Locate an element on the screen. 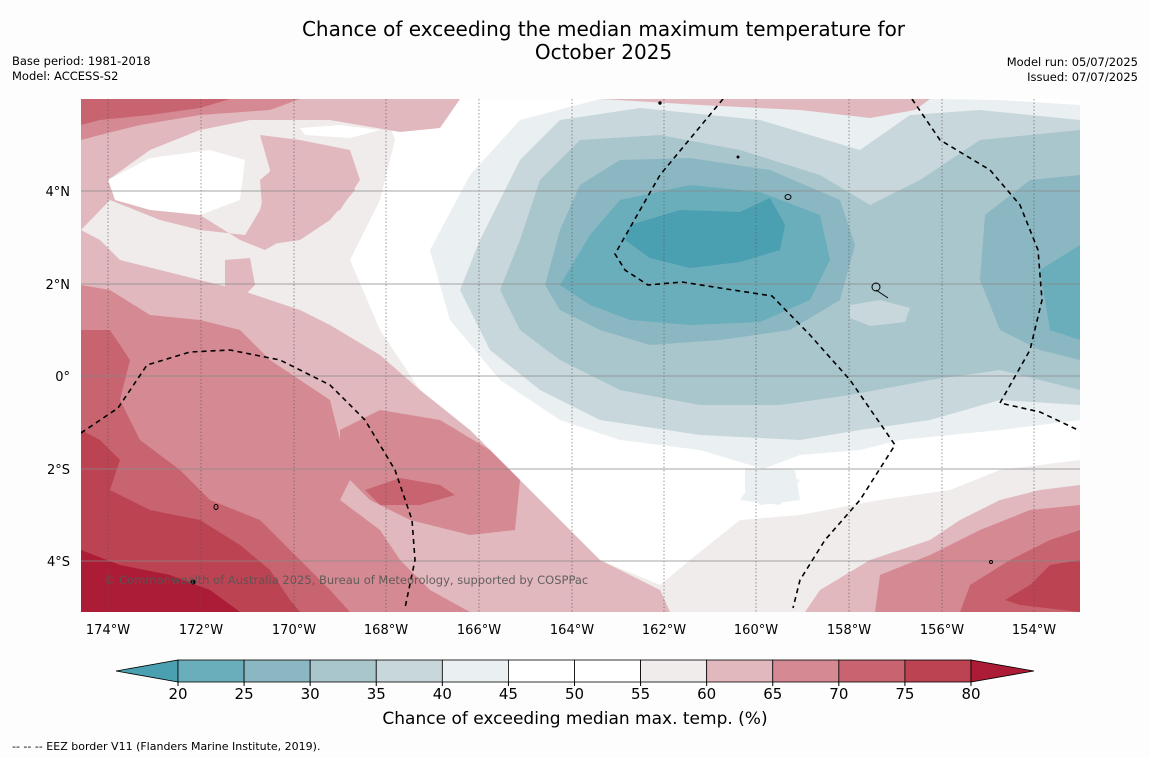  x-tick-label: 170°W is located at coordinates (294, 630).